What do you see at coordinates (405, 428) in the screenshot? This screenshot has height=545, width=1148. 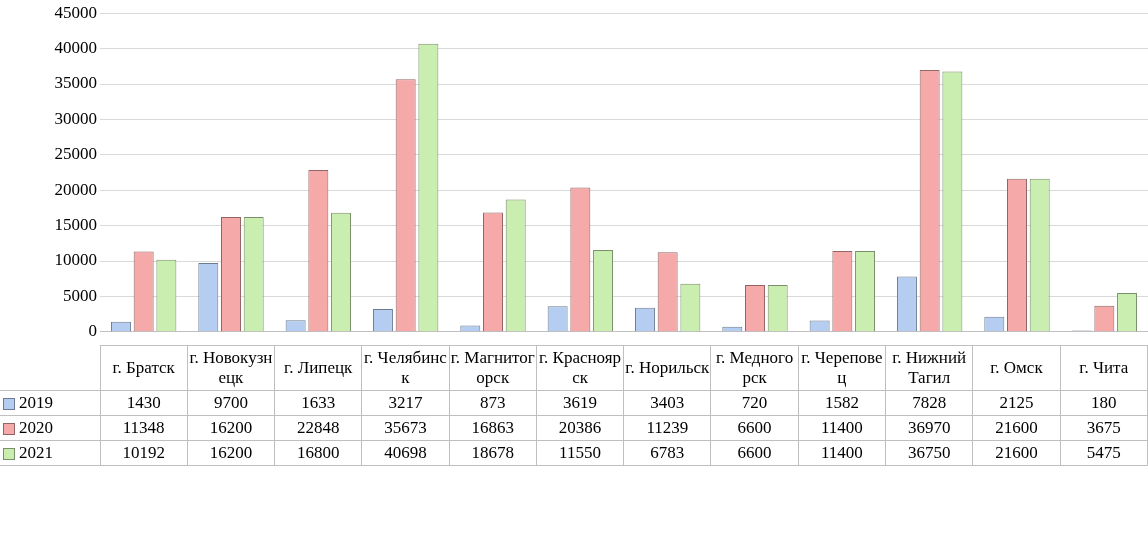 I see `data-label: 35673` at bounding box center [405, 428].